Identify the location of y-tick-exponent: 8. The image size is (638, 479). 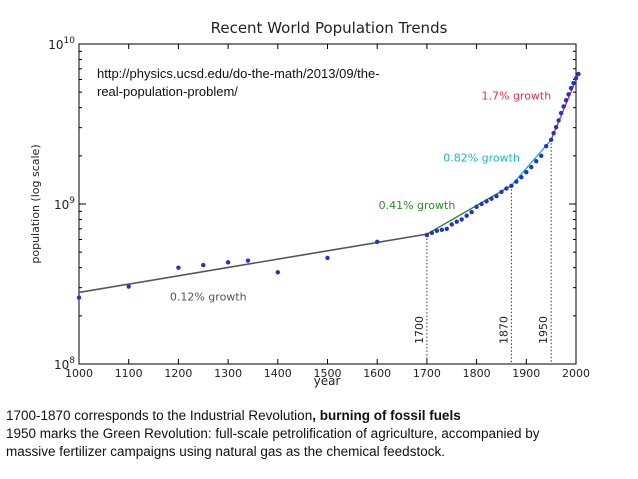
(72, 361).